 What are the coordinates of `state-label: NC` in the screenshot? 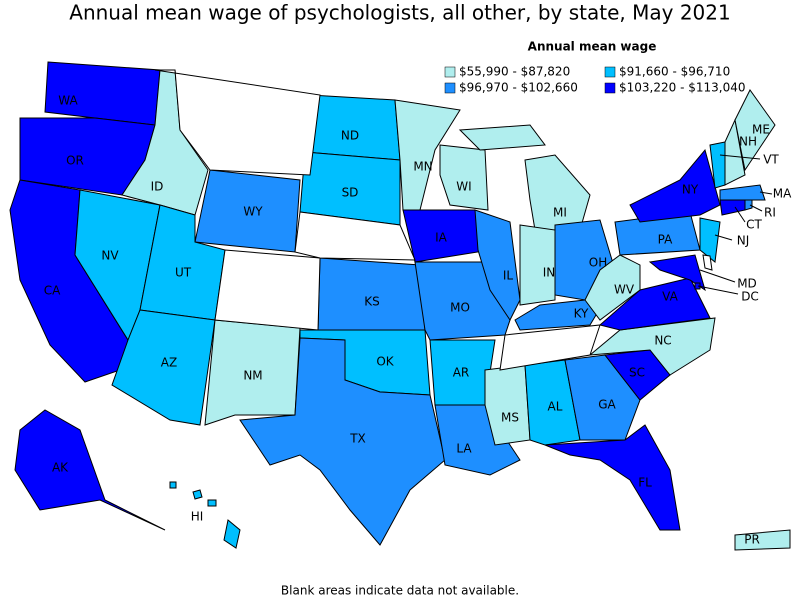 It's located at (662, 341).